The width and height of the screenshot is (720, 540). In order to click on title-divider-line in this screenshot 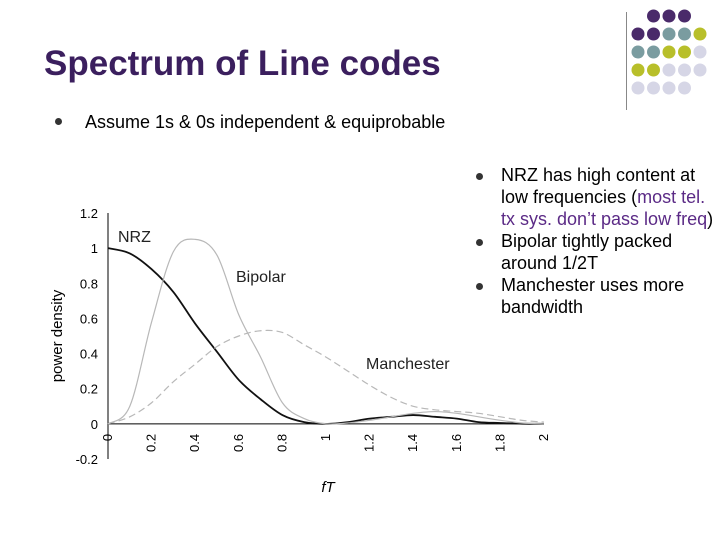, I will do `click(626, 61)`.